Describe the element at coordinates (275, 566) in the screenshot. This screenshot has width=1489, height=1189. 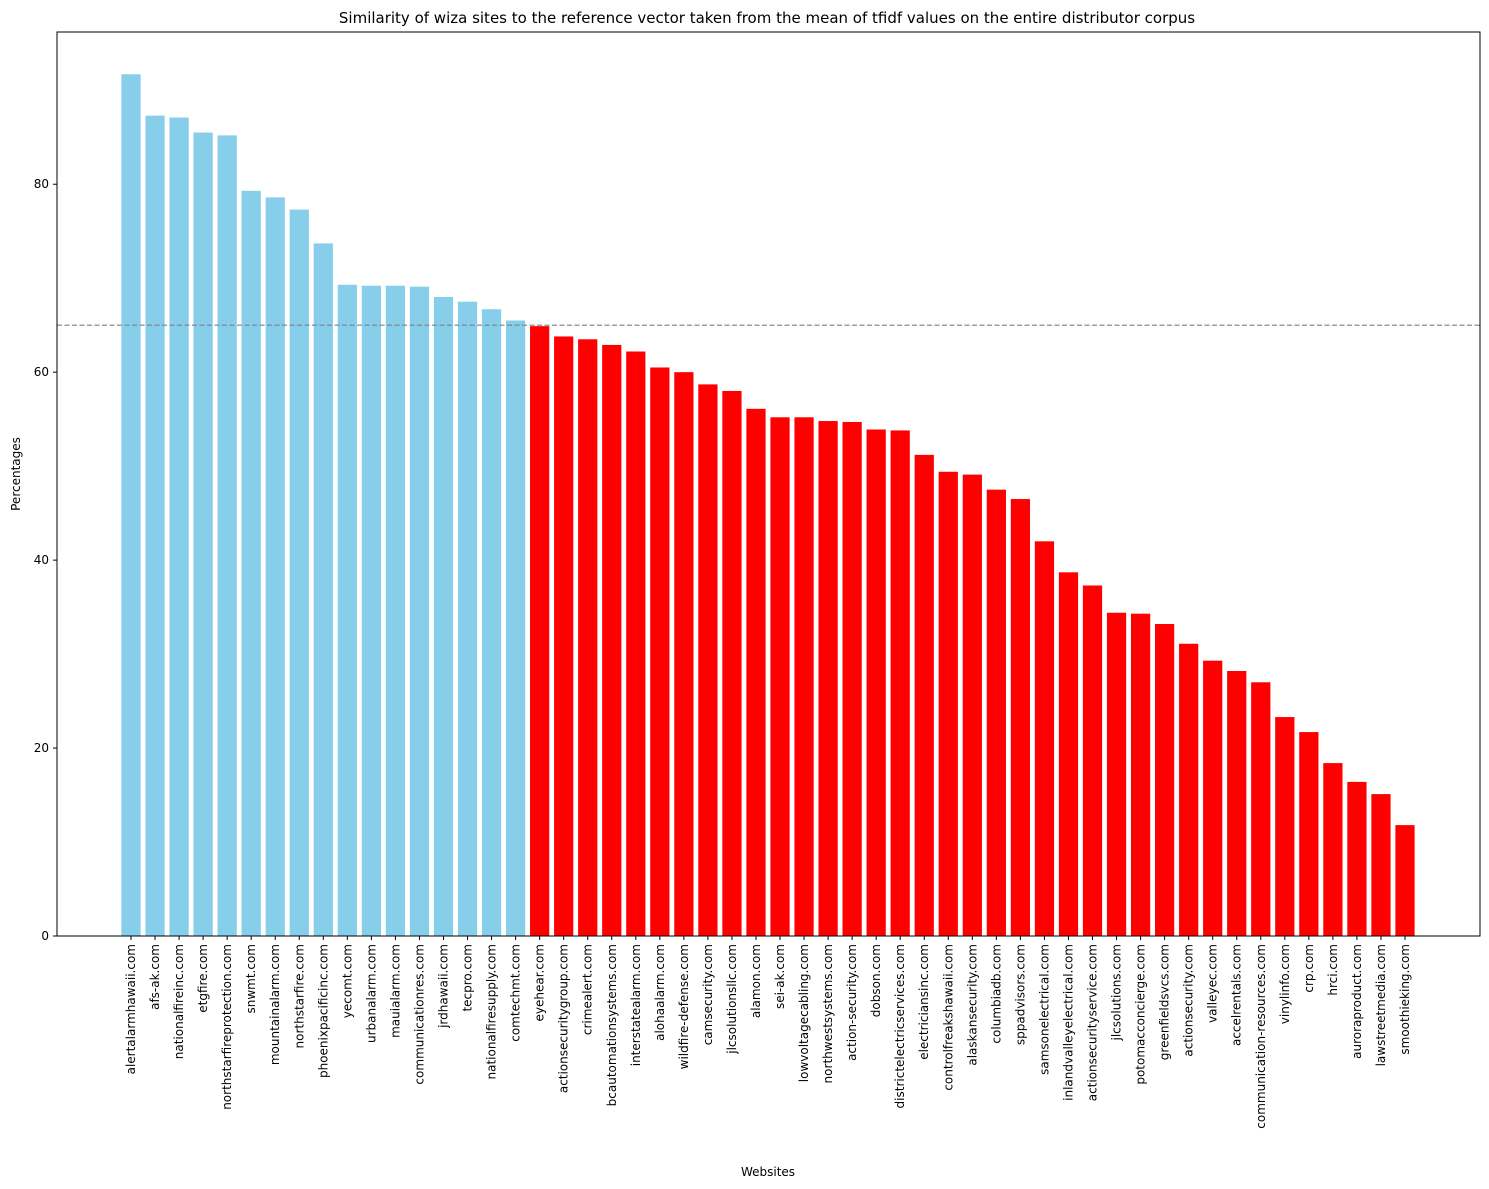
I see `bar-mountainalarm.com` at that location.